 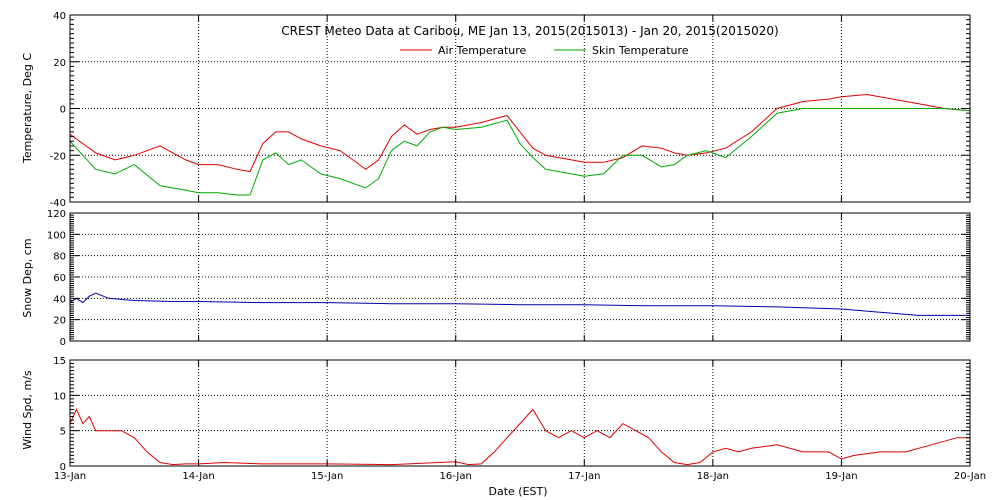 I want to click on y-tick-label: -20, so click(x=58, y=156).